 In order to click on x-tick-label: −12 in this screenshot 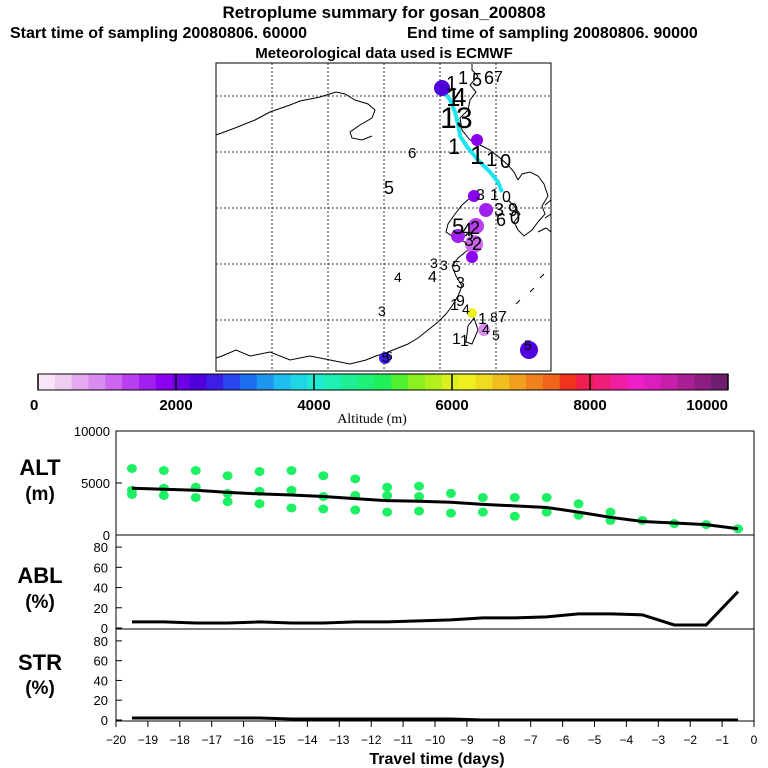, I will do `click(371, 740)`.